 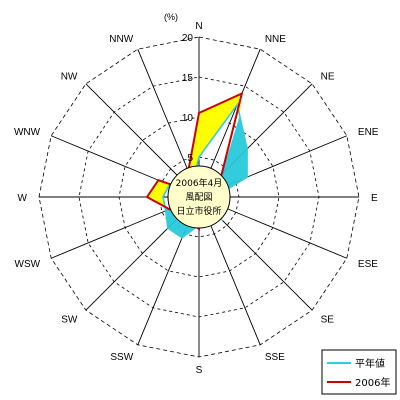 What do you see at coordinates (374, 198) in the screenshot?
I see `direction-label-e: E` at bounding box center [374, 198].